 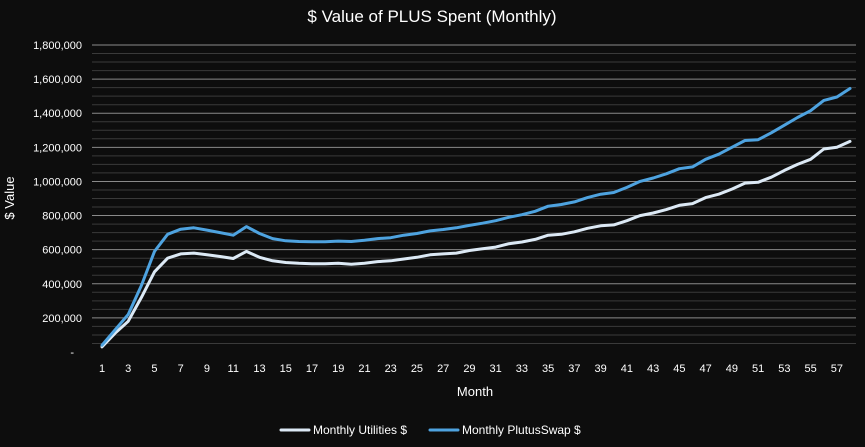 I want to click on x-tick-label: 17, so click(x=312, y=369).